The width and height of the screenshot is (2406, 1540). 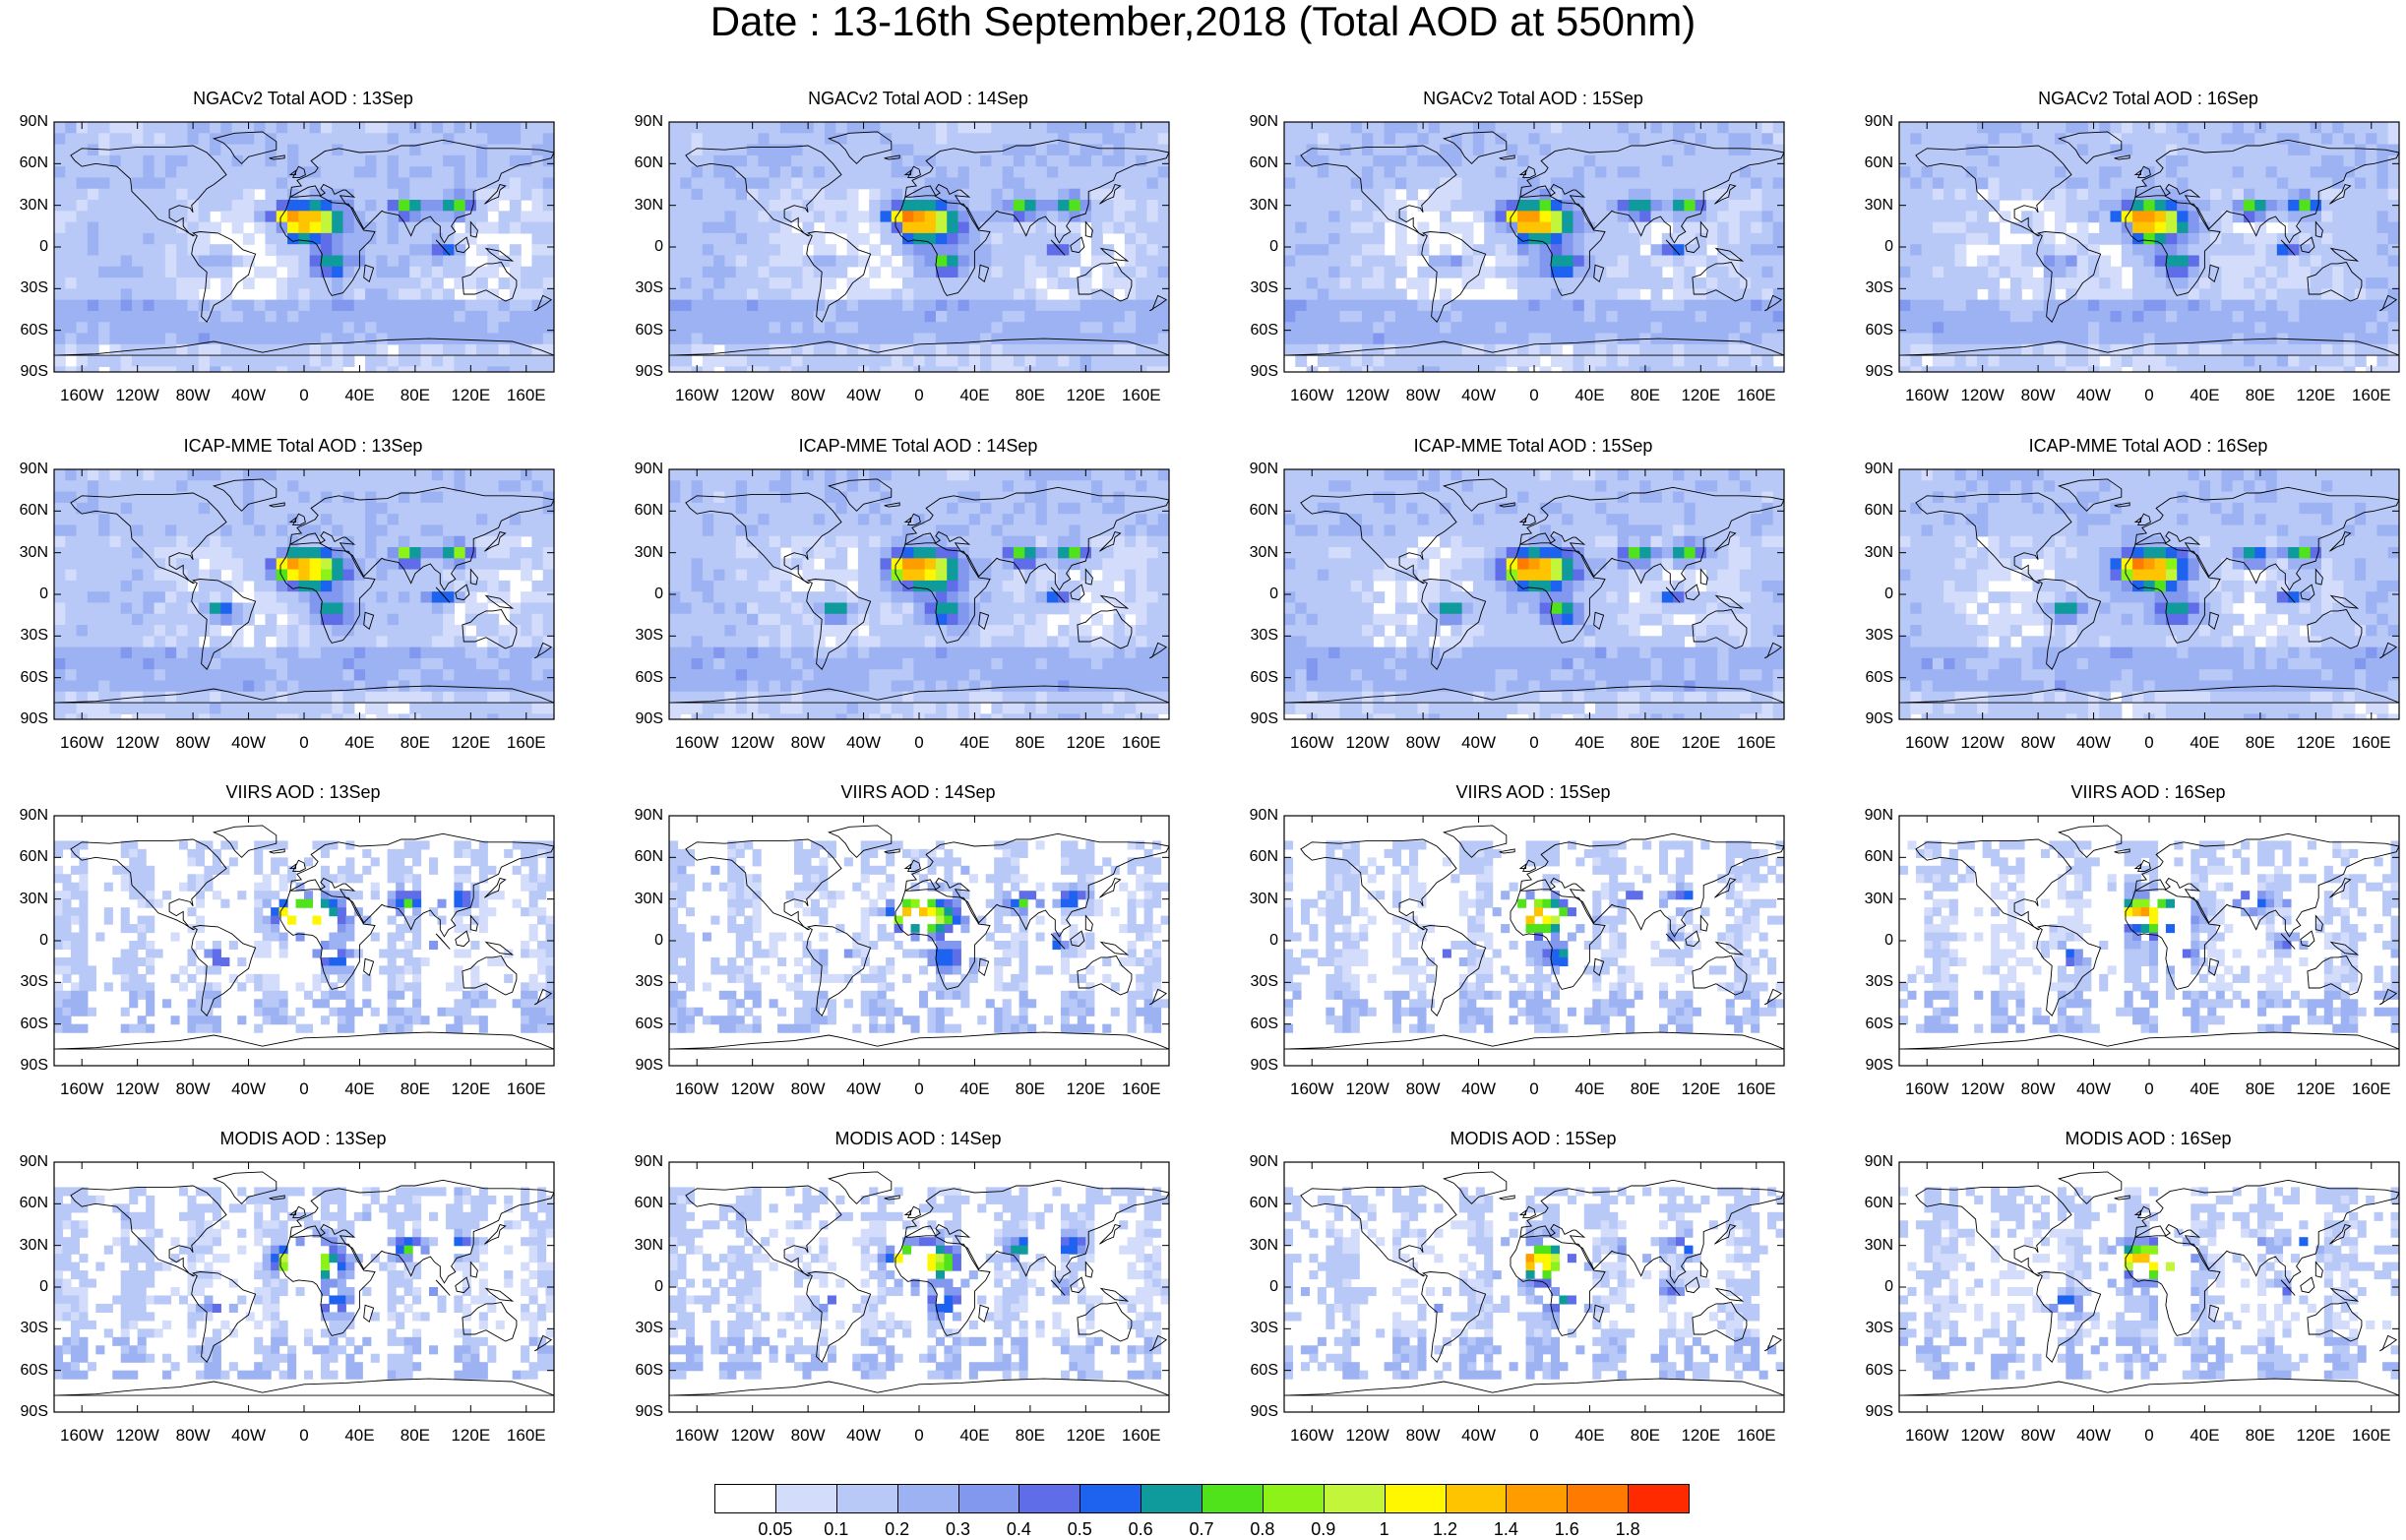 I want to click on colorbar-label: 0.8, so click(x=1262, y=1529).